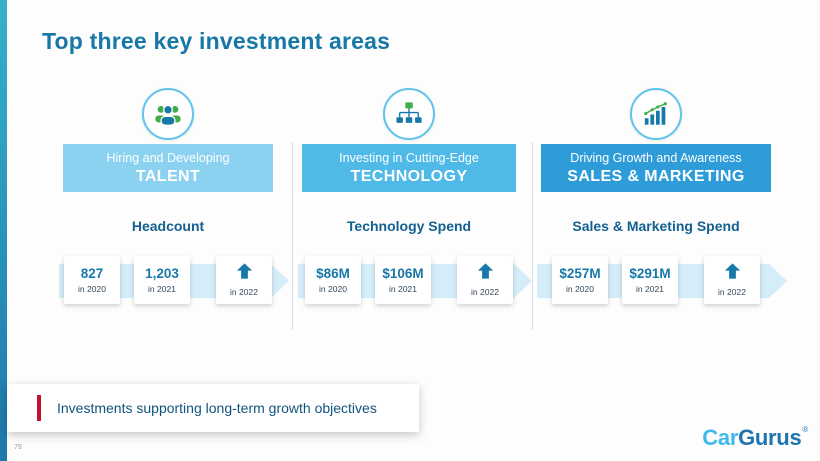  I want to click on stat-value: $257M, so click(580, 273).